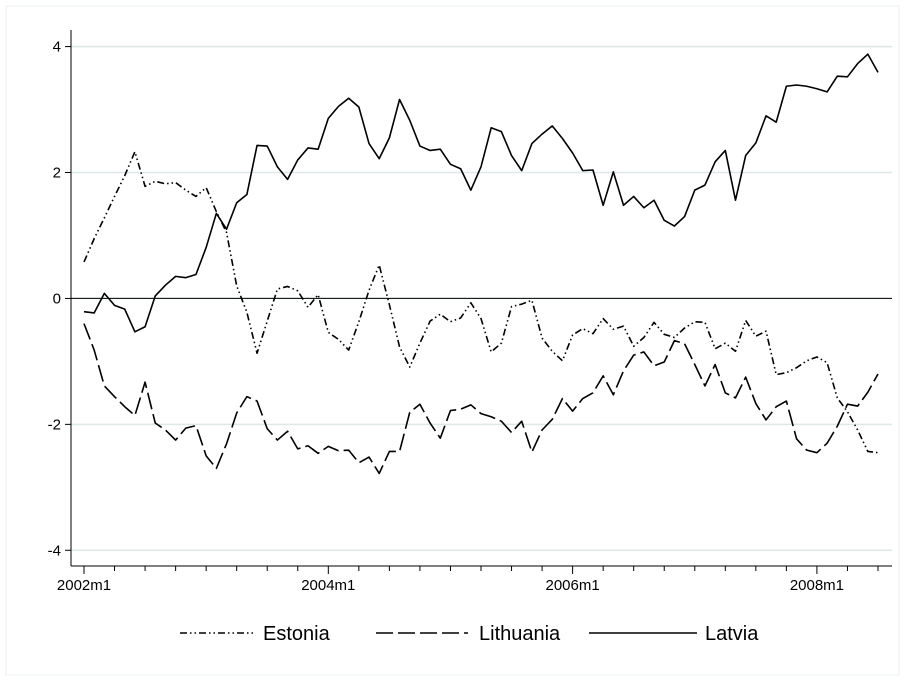 This screenshot has width=905, height=686. What do you see at coordinates (84, 585) in the screenshot?
I see `x-tick-label: 2002m1` at bounding box center [84, 585].